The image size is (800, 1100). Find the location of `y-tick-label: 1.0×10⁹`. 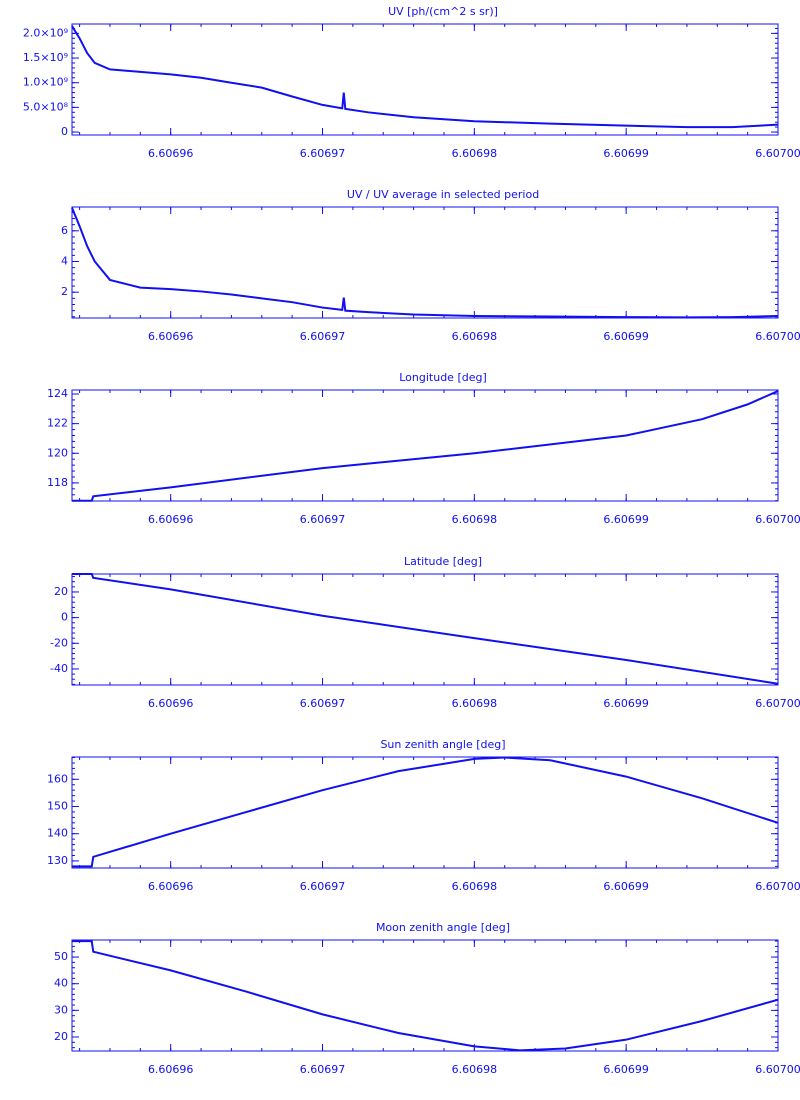

y-tick-label: 1.0×10⁹ is located at coordinates (45, 82).